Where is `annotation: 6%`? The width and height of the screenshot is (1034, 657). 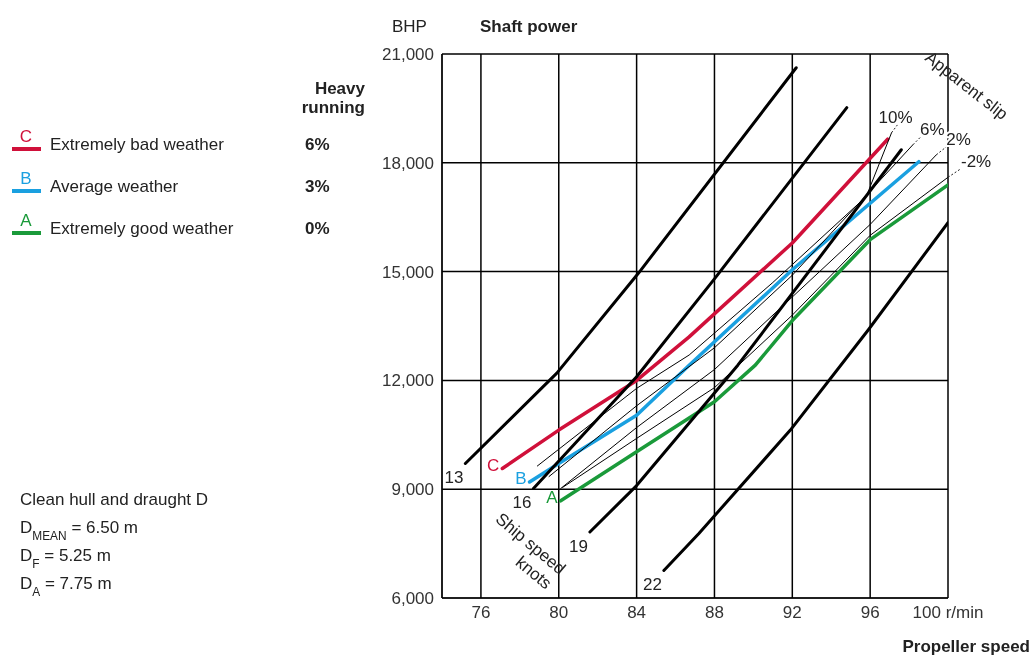
annotation: 6% is located at coordinates (932, 129).